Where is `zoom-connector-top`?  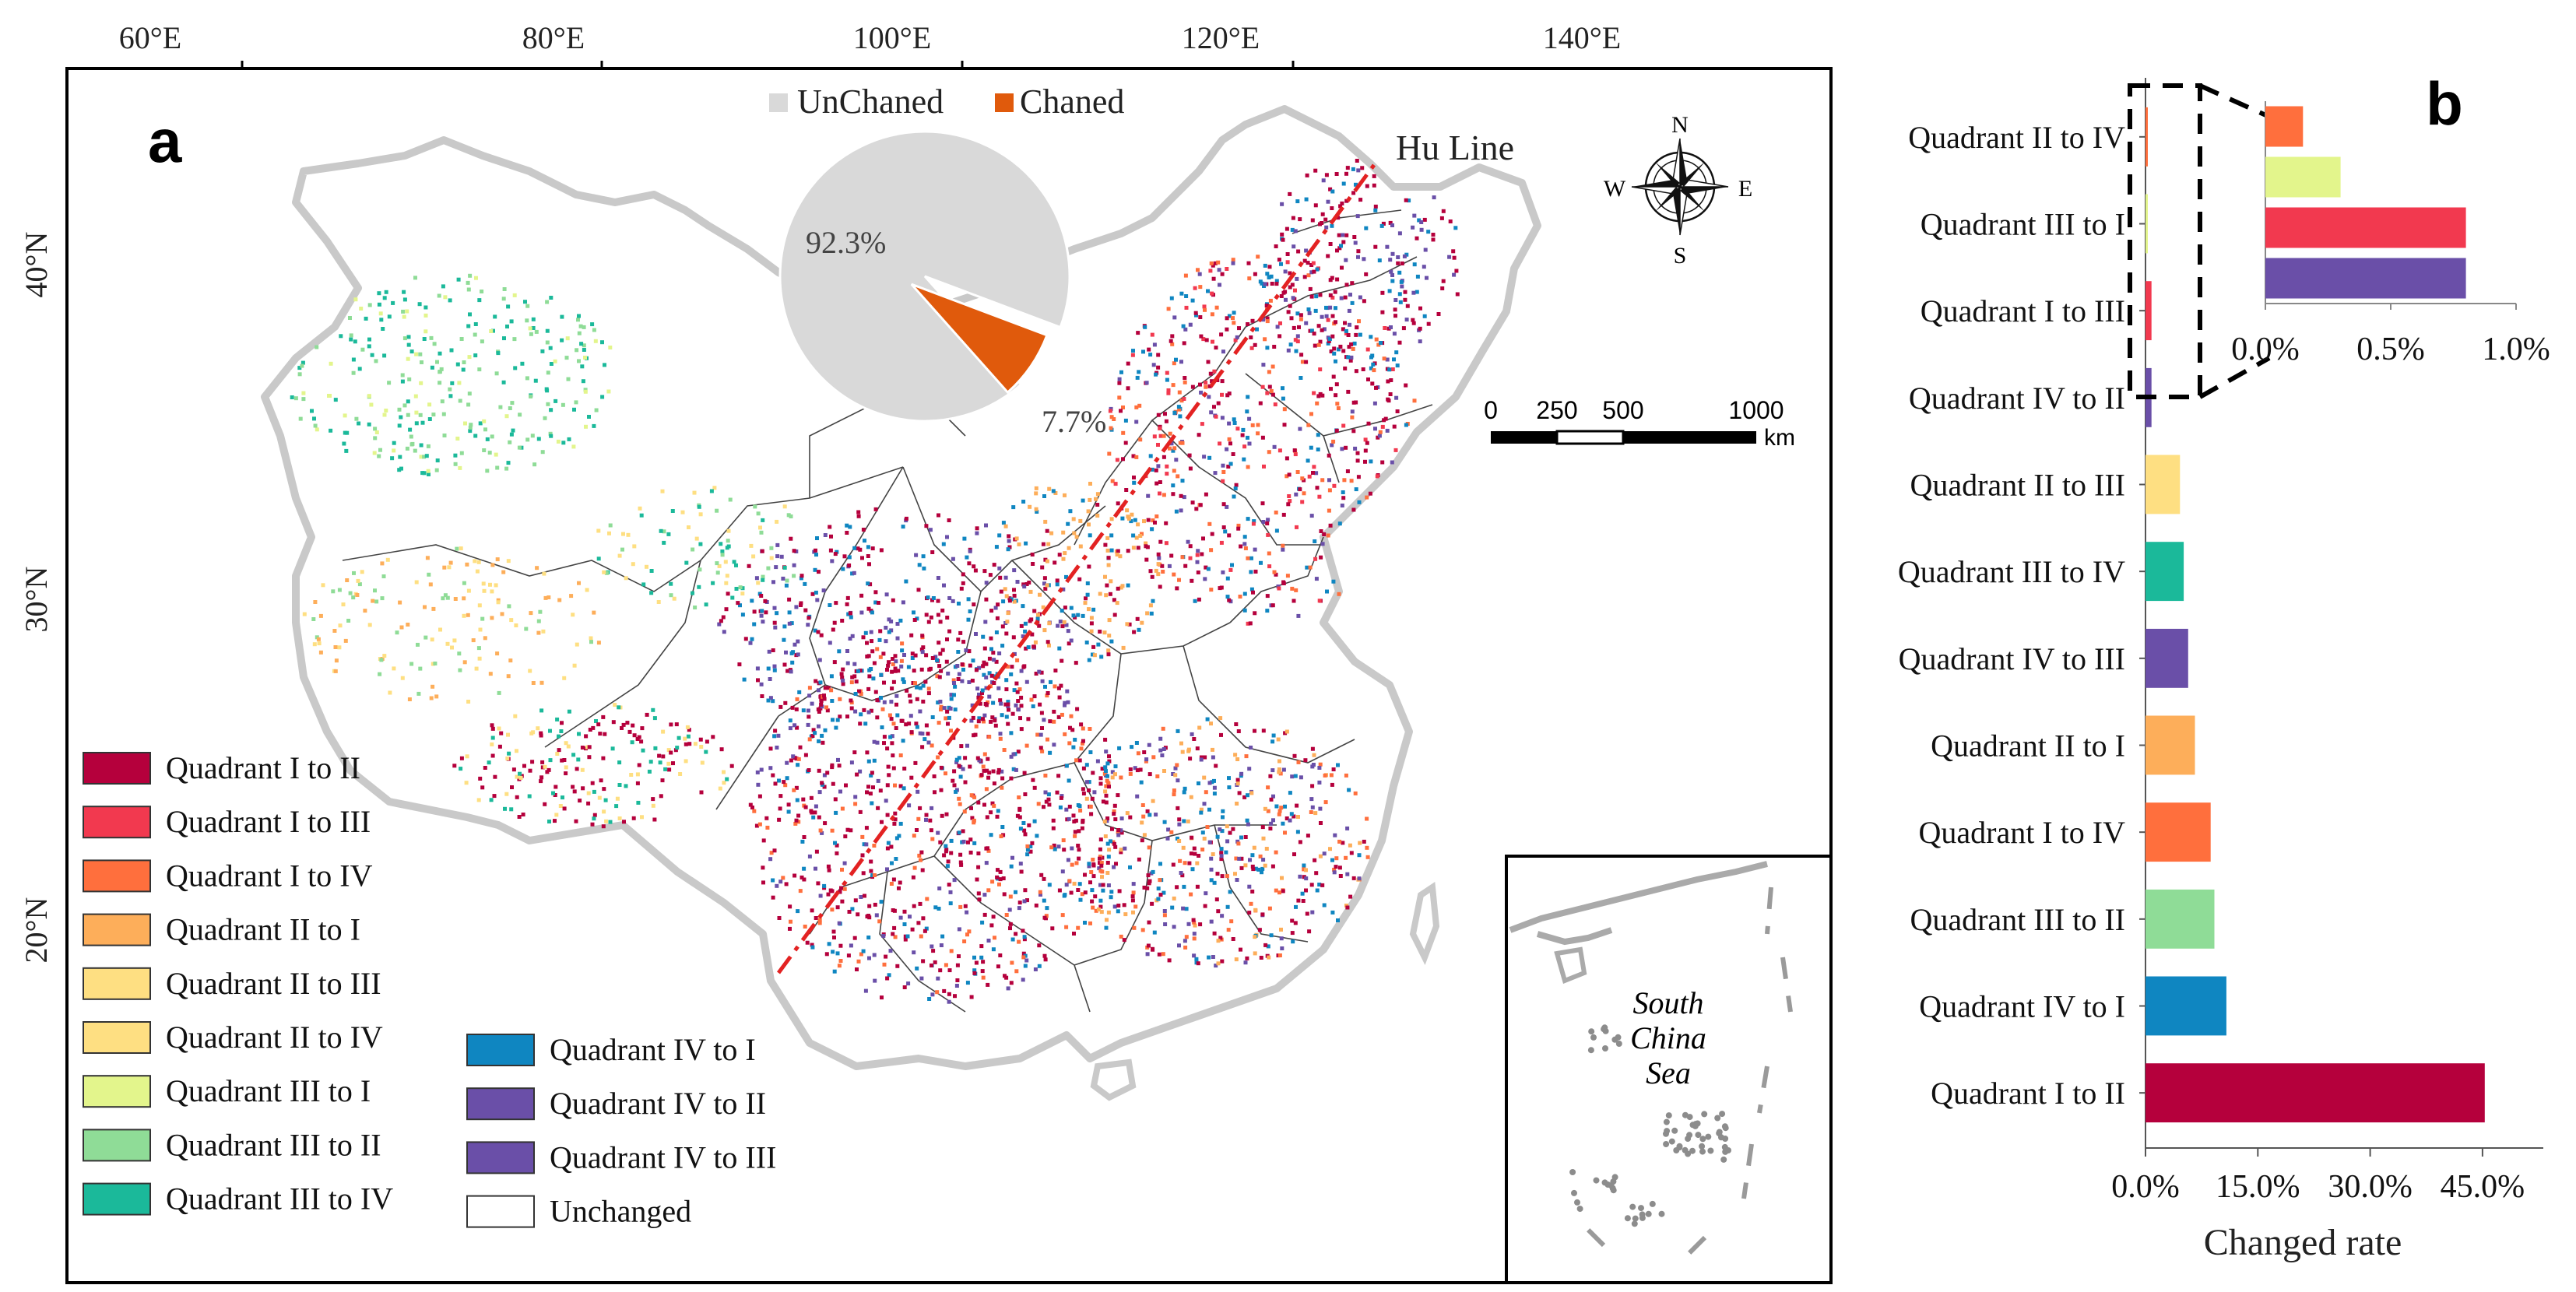 zoom-connector-top is located at coordinates (2235, 101).